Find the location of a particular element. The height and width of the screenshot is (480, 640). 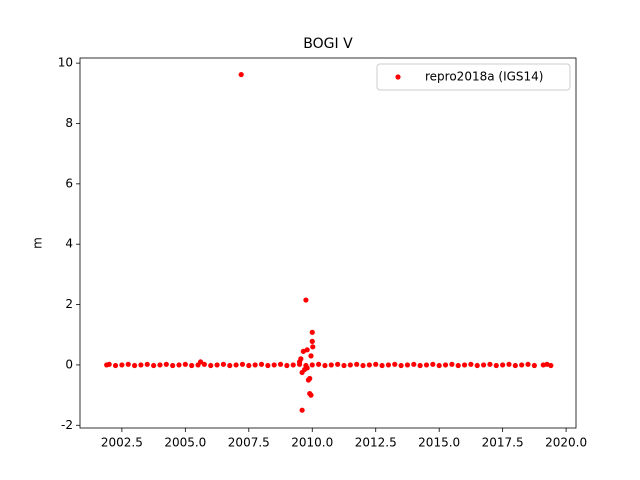

y-axis-label: m is located at coordinates (38, 243).